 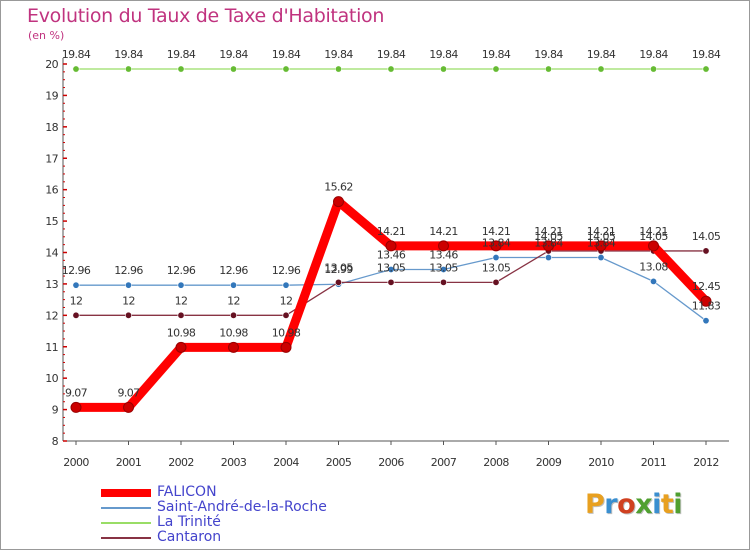 What do you see at coordinates (234, 462) in the screenshot?
I see `x-tick-label: 2003` at bounding box center [234, 462].